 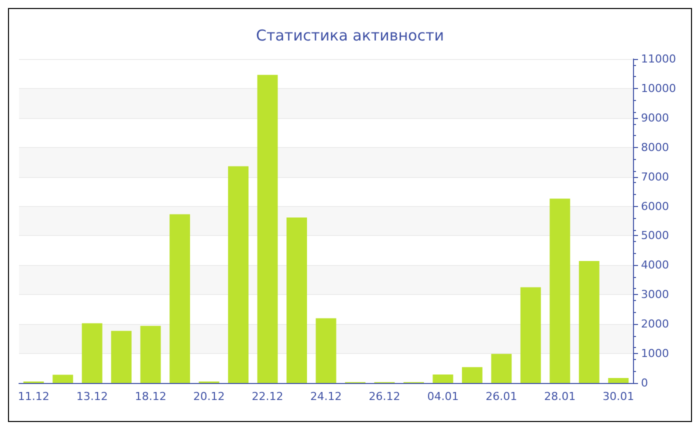 I want to click on y-tick-label: 7000, so click(x=655, y=177).